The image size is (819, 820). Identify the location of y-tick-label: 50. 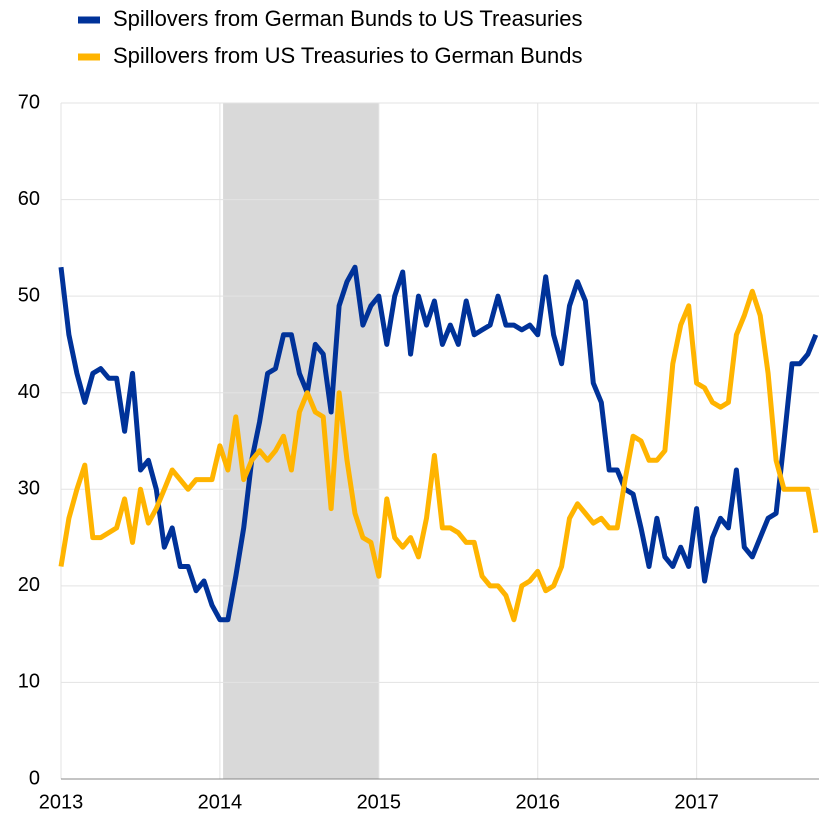
(29, 295).